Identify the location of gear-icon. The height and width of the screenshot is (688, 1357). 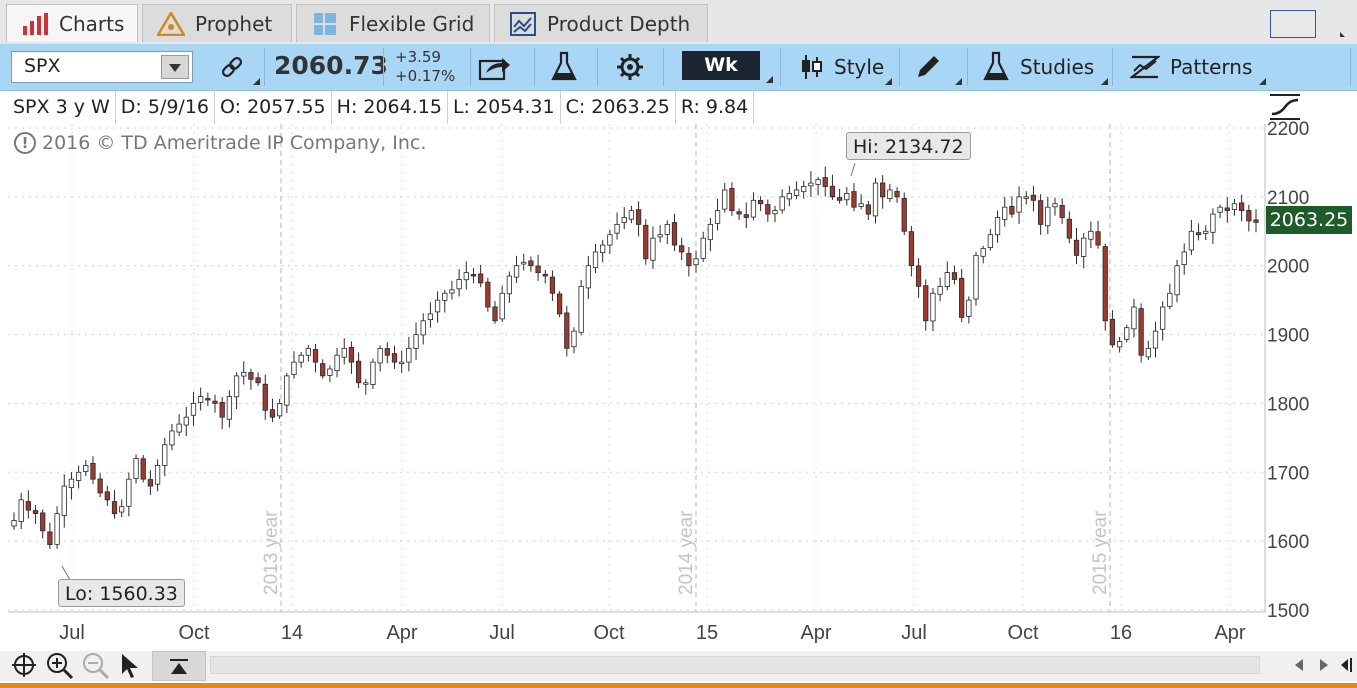
(630, 67).